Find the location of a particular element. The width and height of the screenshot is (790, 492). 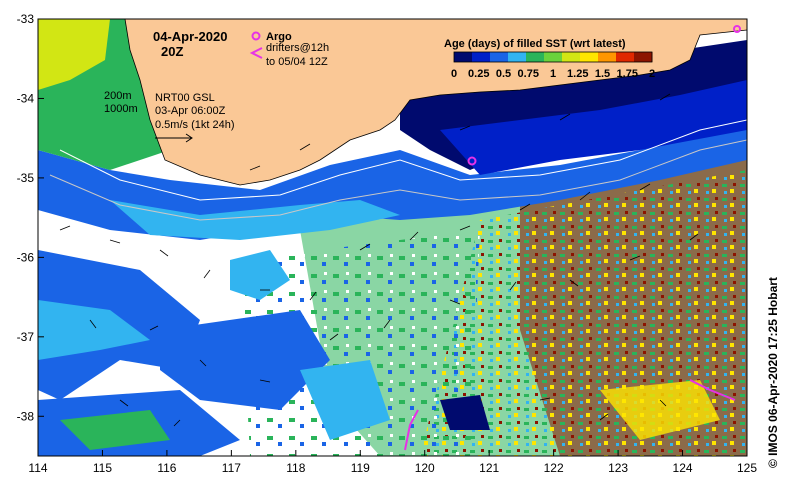

longitude-tick-label: 125 is located at coordinates (747, 468).